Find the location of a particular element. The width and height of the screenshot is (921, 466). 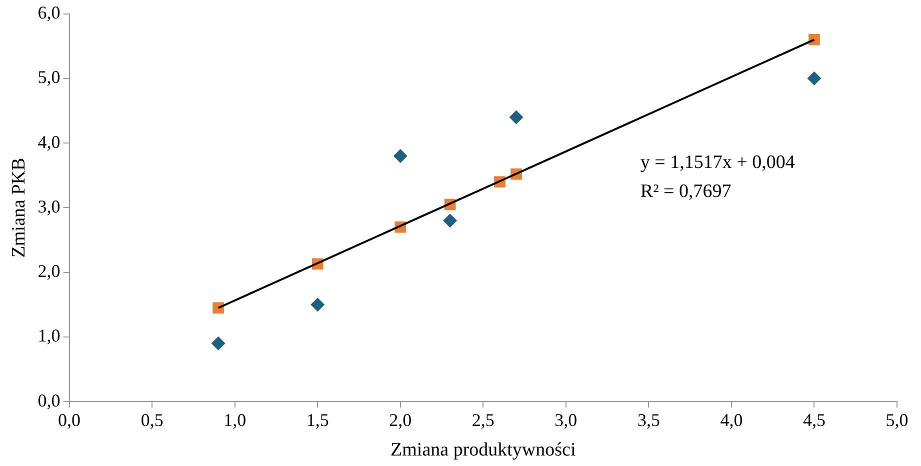

annotation: y = 1,1517x + 0,004 is located at coordinates (718, 163).